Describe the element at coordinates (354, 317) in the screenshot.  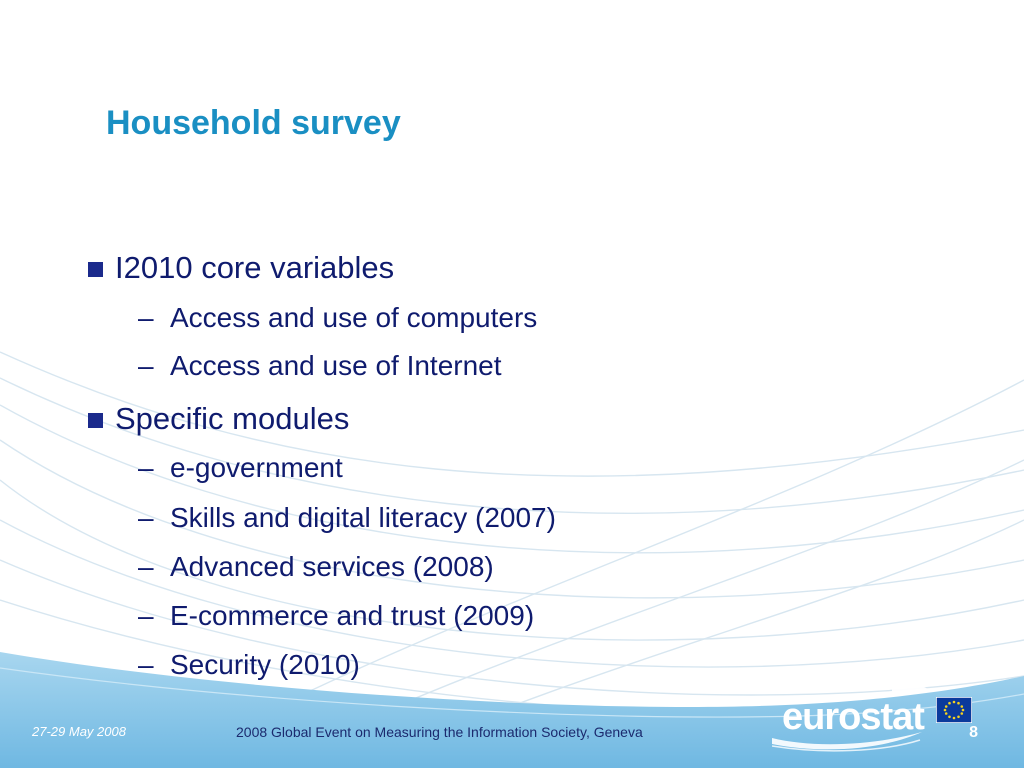
I see `sub-bullet-label: Access and use of computers` at that location.